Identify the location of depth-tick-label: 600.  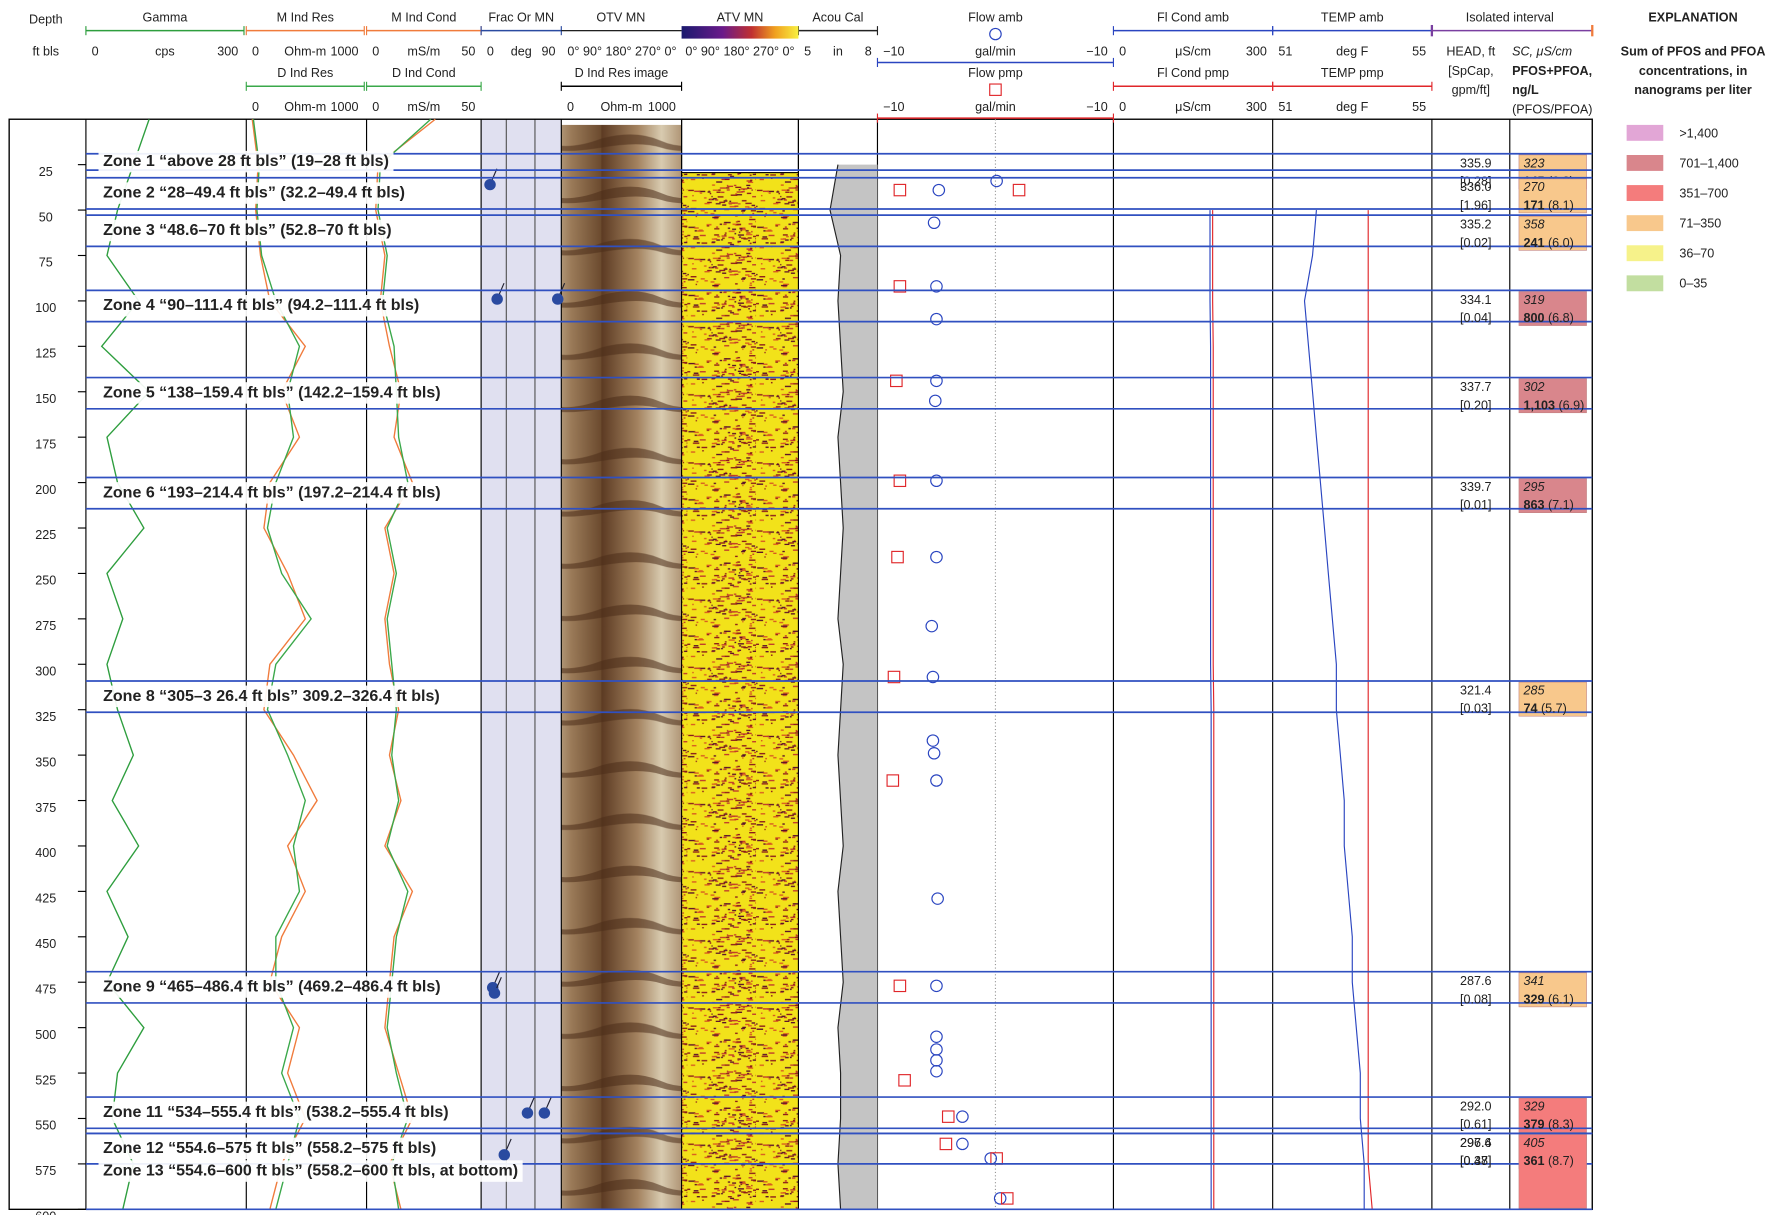
(45, 1212).